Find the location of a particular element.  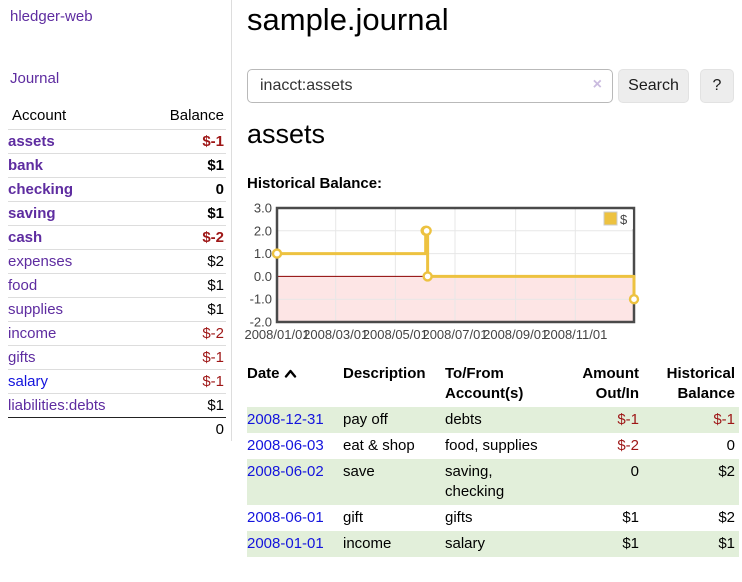

register-row: 2008-06-03 eat & shop food, supplies $-2 0 is located at coordinates (493, 446).